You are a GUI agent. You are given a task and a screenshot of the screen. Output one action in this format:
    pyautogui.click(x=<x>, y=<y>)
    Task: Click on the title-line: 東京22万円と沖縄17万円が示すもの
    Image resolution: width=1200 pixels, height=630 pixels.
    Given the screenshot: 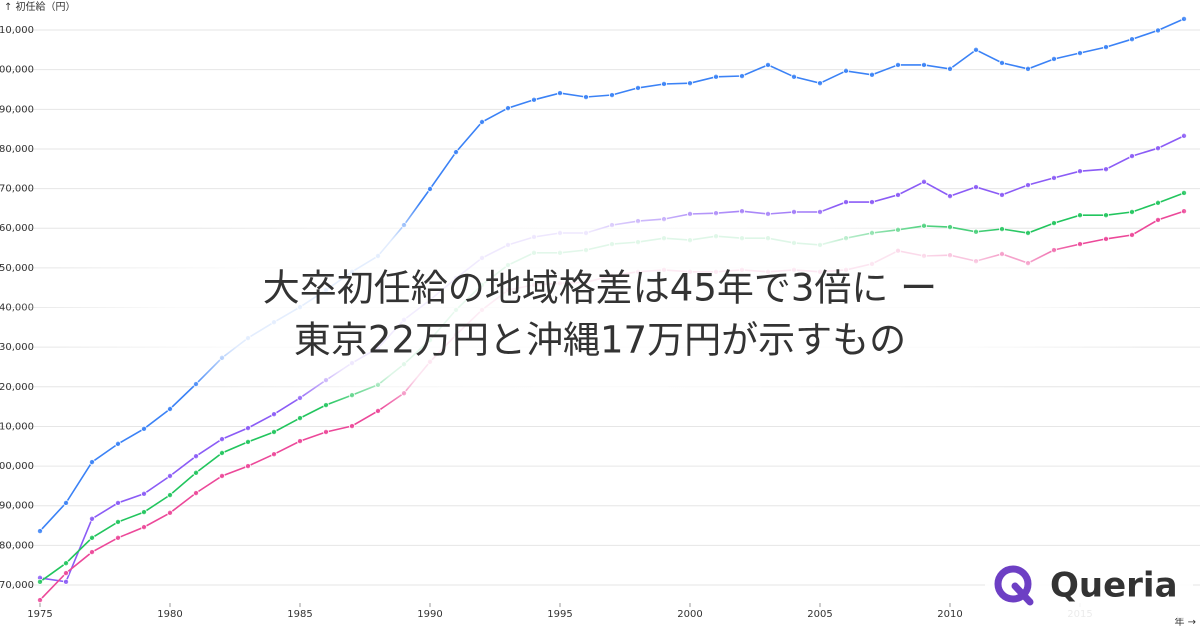 What is the action you would take?
    pyautogui.click(x=600, y=340)
    